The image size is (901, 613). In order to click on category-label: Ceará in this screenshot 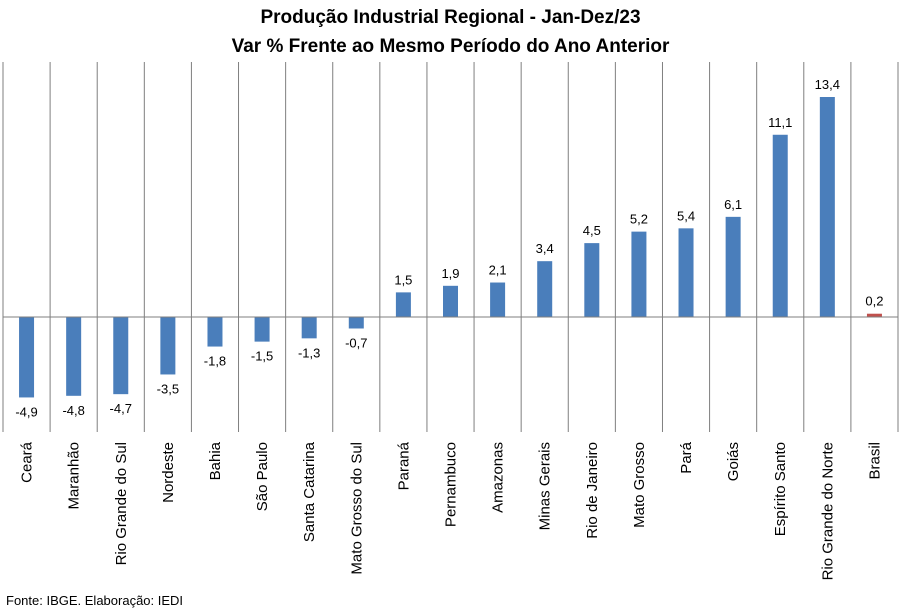, I will do `click(27, 462)`.